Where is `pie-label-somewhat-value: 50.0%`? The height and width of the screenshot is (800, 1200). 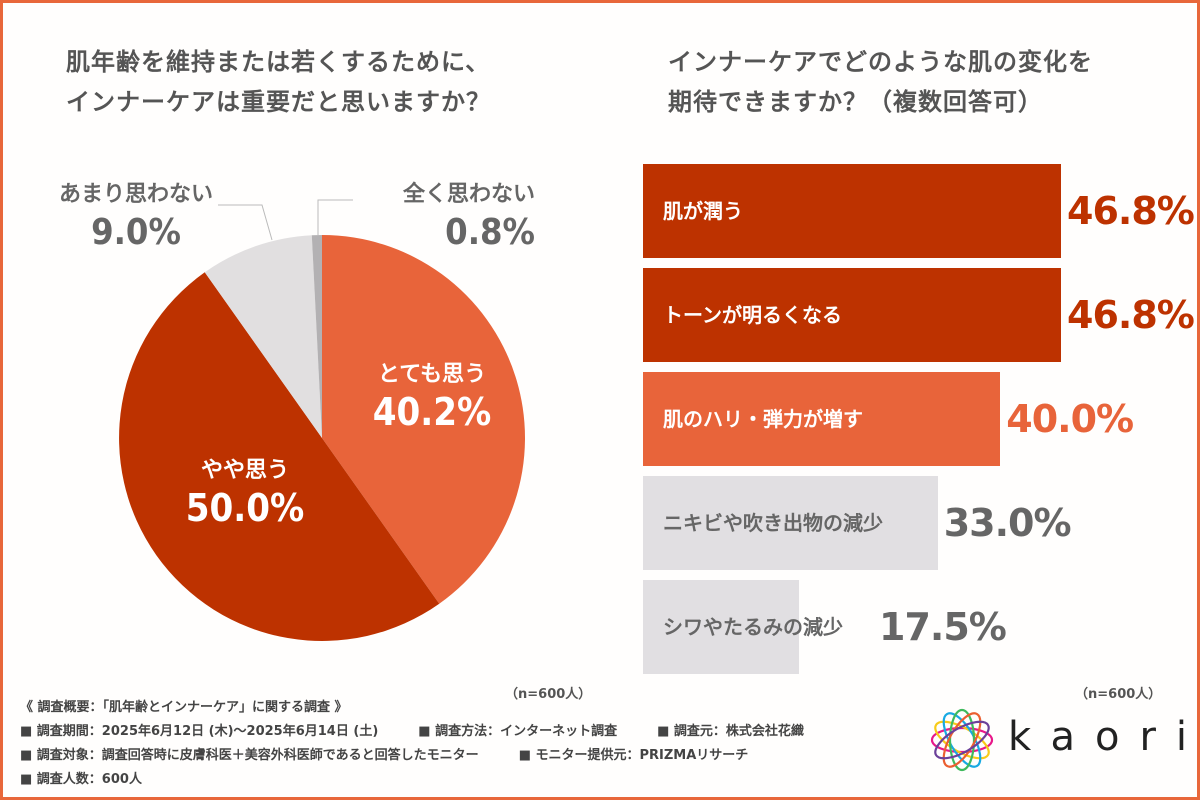
pie-label-somewhat-value: 50.0% is located at coordinates (245, 508).